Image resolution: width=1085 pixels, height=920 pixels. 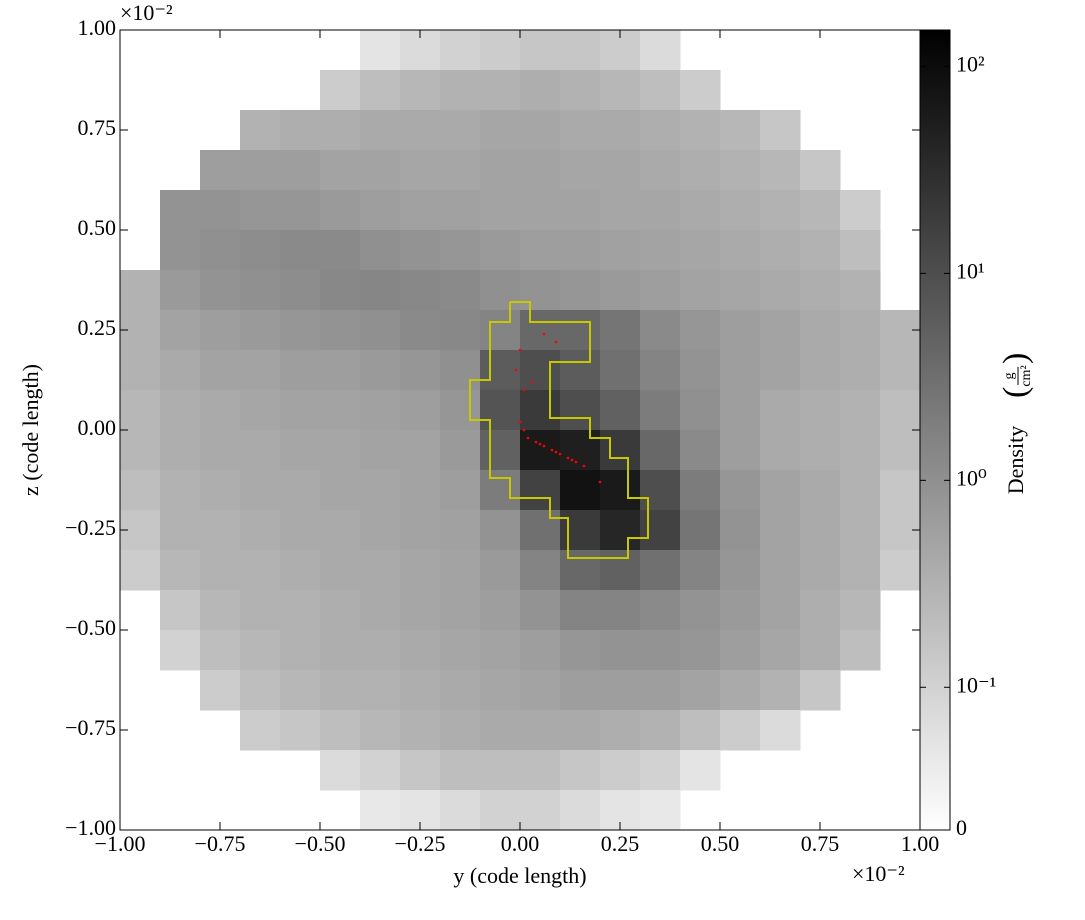 I want to click on unit-den: cm², so click(x=1026, y=375).